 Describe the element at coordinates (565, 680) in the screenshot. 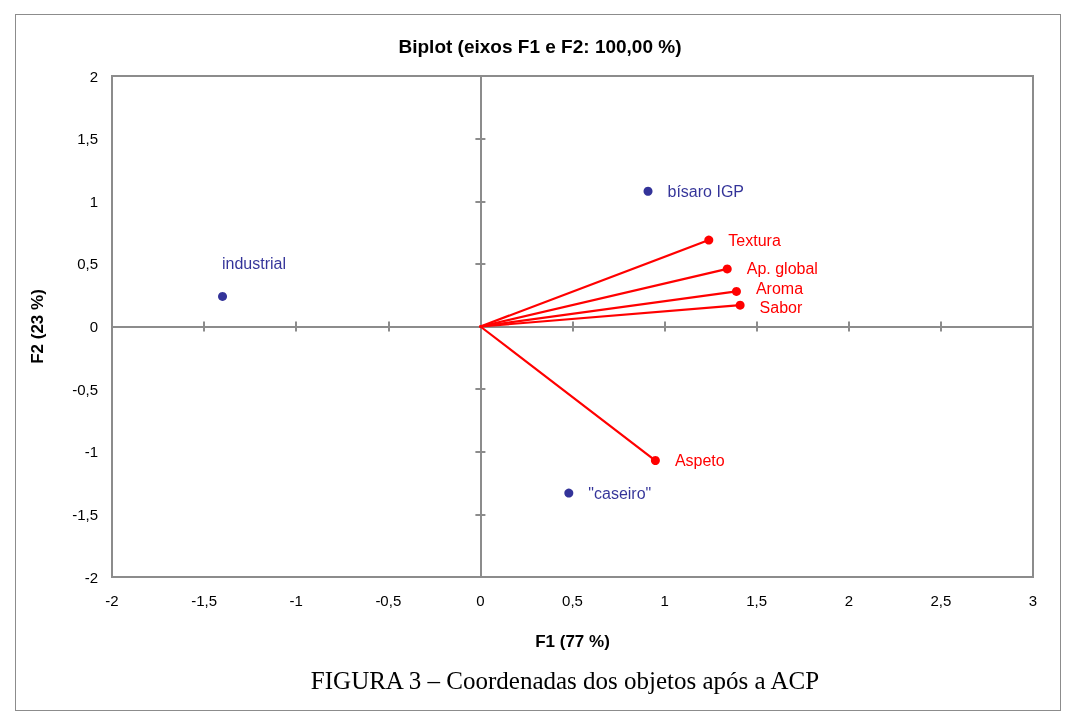

I see `text: FIGURA 3 – Coordenadas dos objetos após a ACP` at that location.